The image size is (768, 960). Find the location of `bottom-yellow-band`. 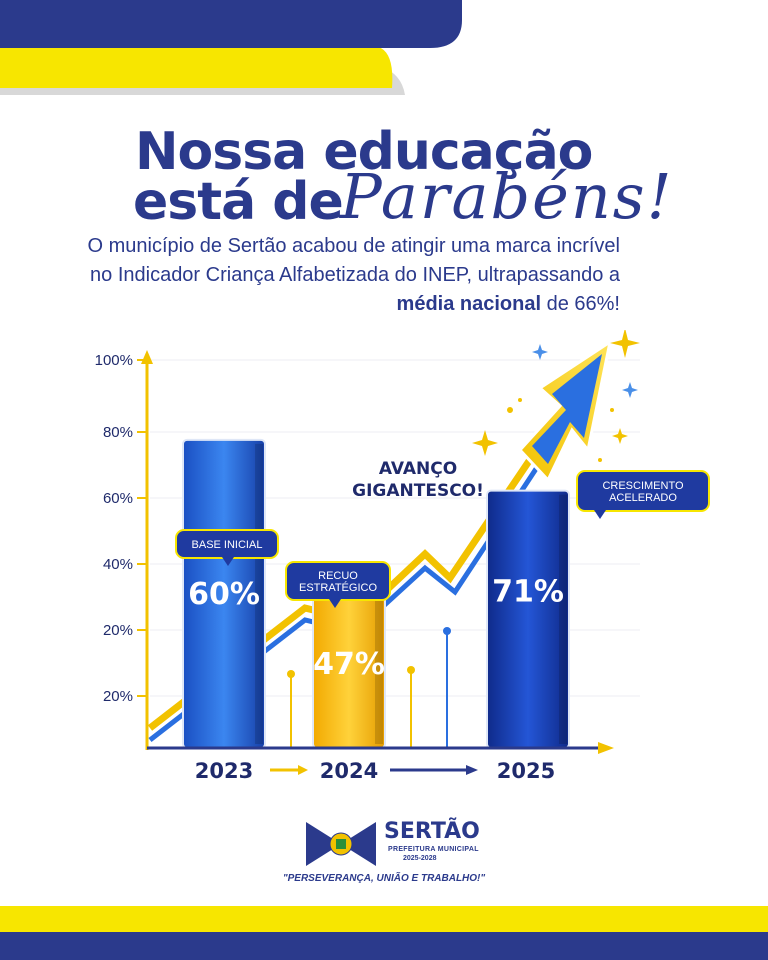

bottom-yellow-band is located at coordinates (384, 919).